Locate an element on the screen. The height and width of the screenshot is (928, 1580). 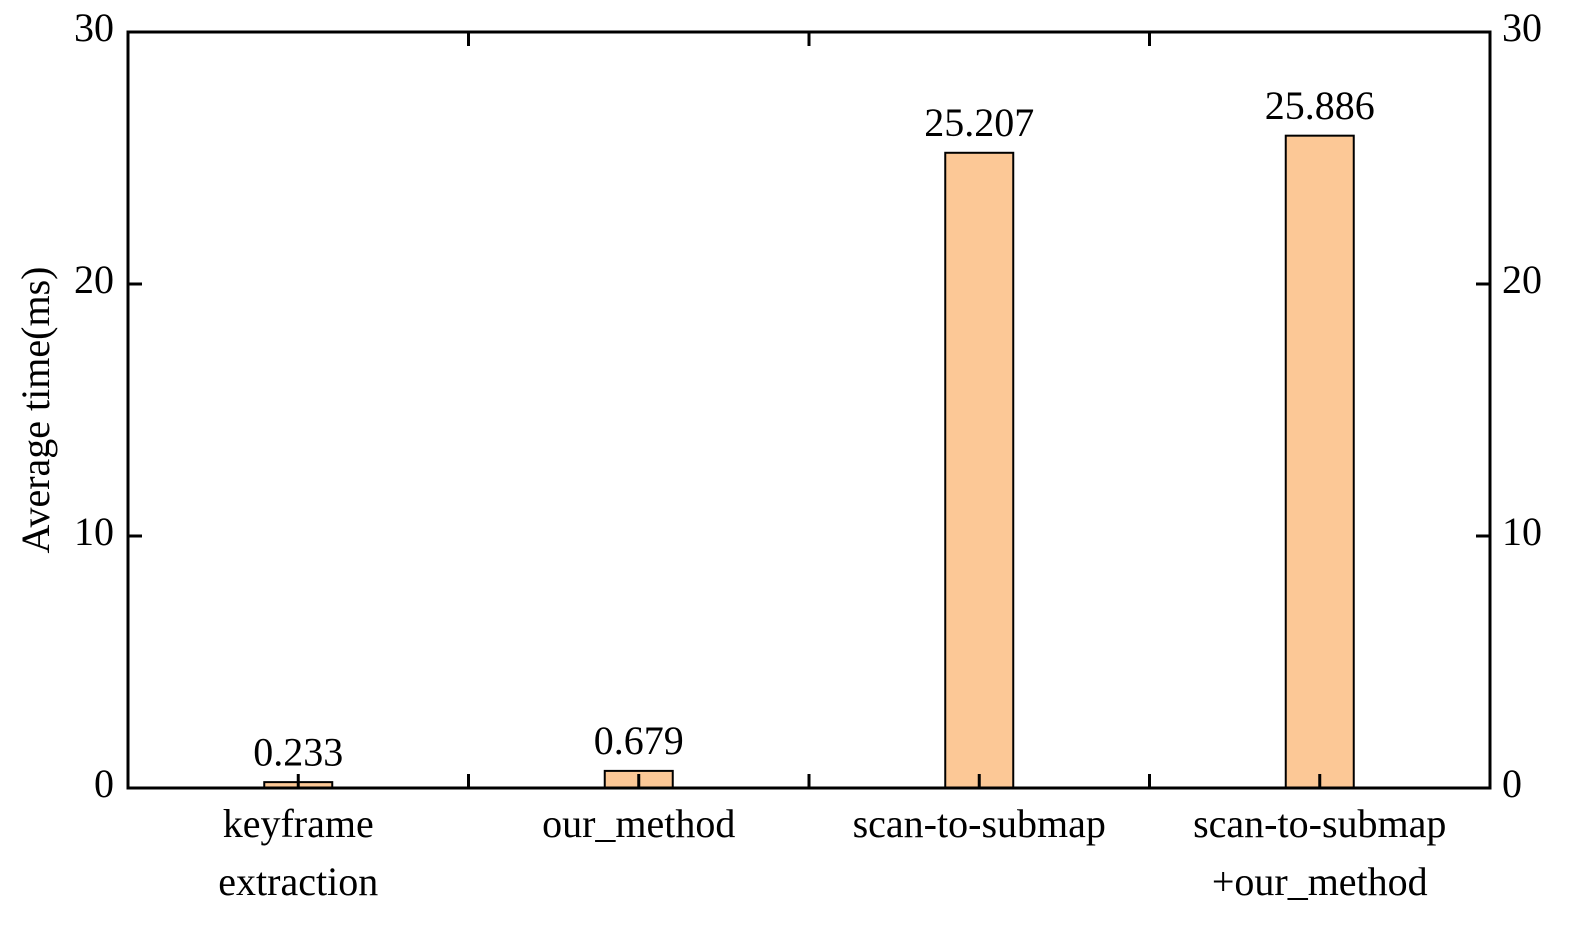
x-tick-label: our_method is located at coordinates (638, 823).